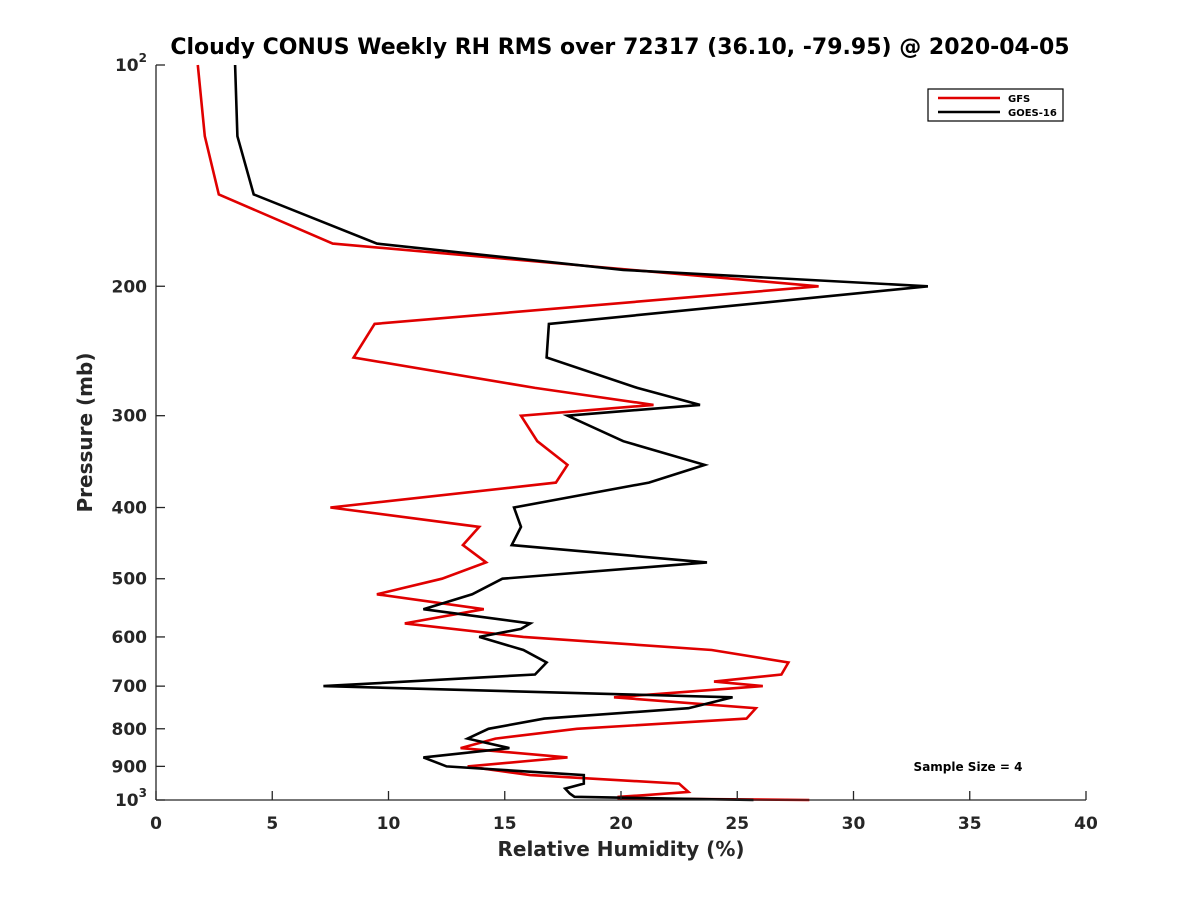 This screenshot has height=900, width=1200. What do you see at coordinates (1019, 99) in the screenshot?
I see `legend-label-gfs: GFS` at bounding box center [1019, 99].